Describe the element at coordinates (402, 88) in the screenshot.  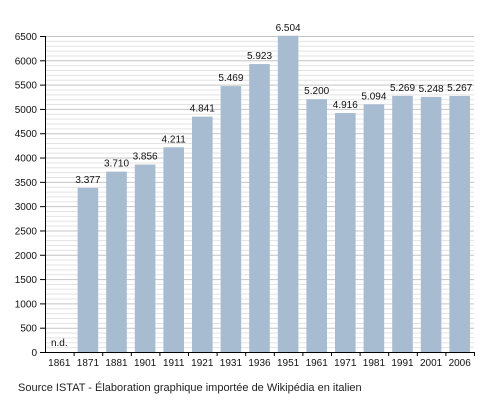
I see `value-label-1991: 5.269` at that location.